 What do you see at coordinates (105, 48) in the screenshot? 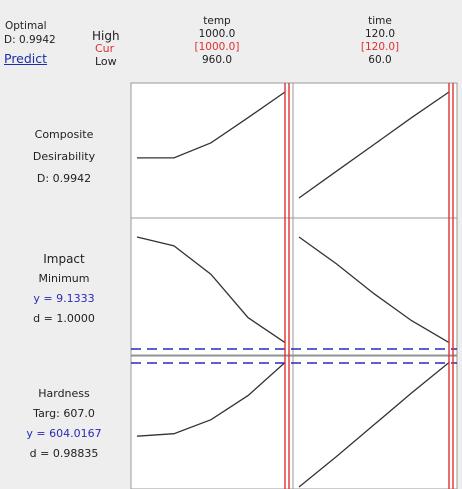
I see `cur-label: Cur` at bounding box center [105, 48].